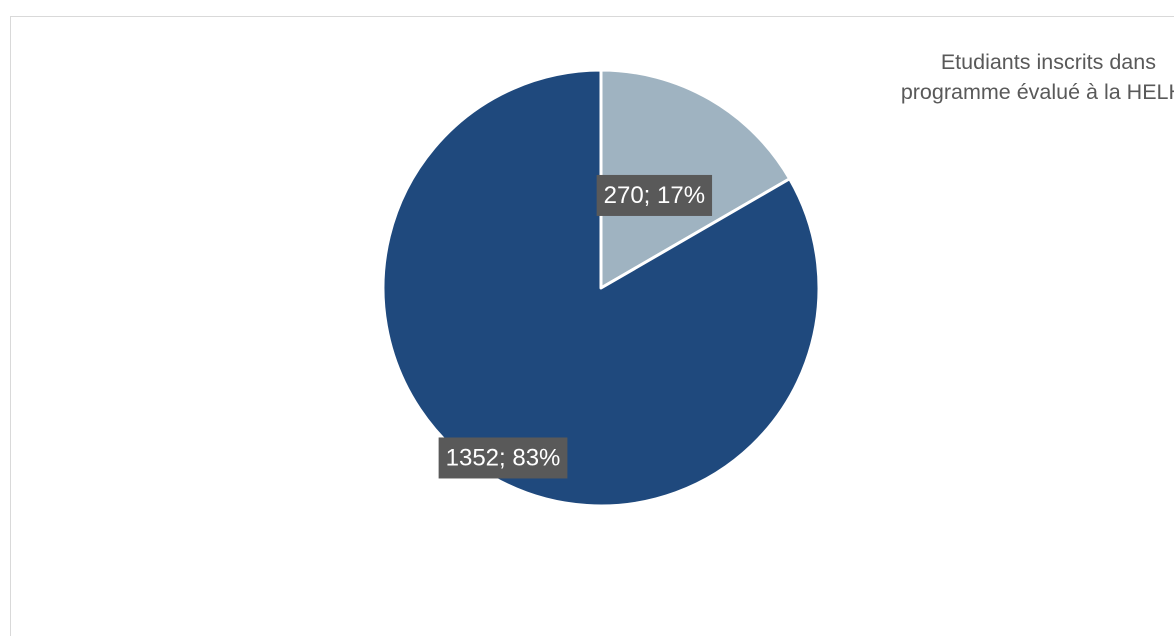 Image resolution: width=1174 pixels, height=636 pixels. I want to click on legend-entry-2: programme évalué à la HELHa, so click(1037, 92).